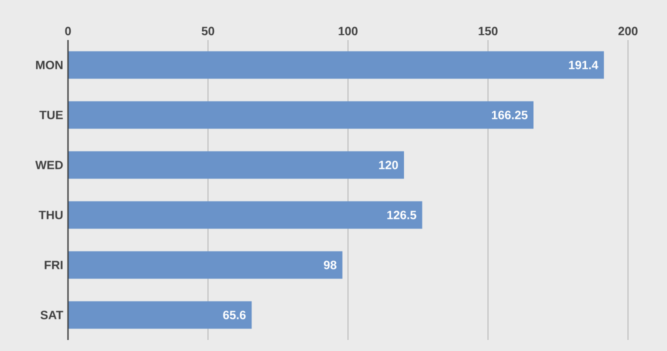 The width and height of the screenshot is (667, 351). Describe the element at coordinates (51, 115) in the screenshot. I see `y-tick-label: TUE` at that location.